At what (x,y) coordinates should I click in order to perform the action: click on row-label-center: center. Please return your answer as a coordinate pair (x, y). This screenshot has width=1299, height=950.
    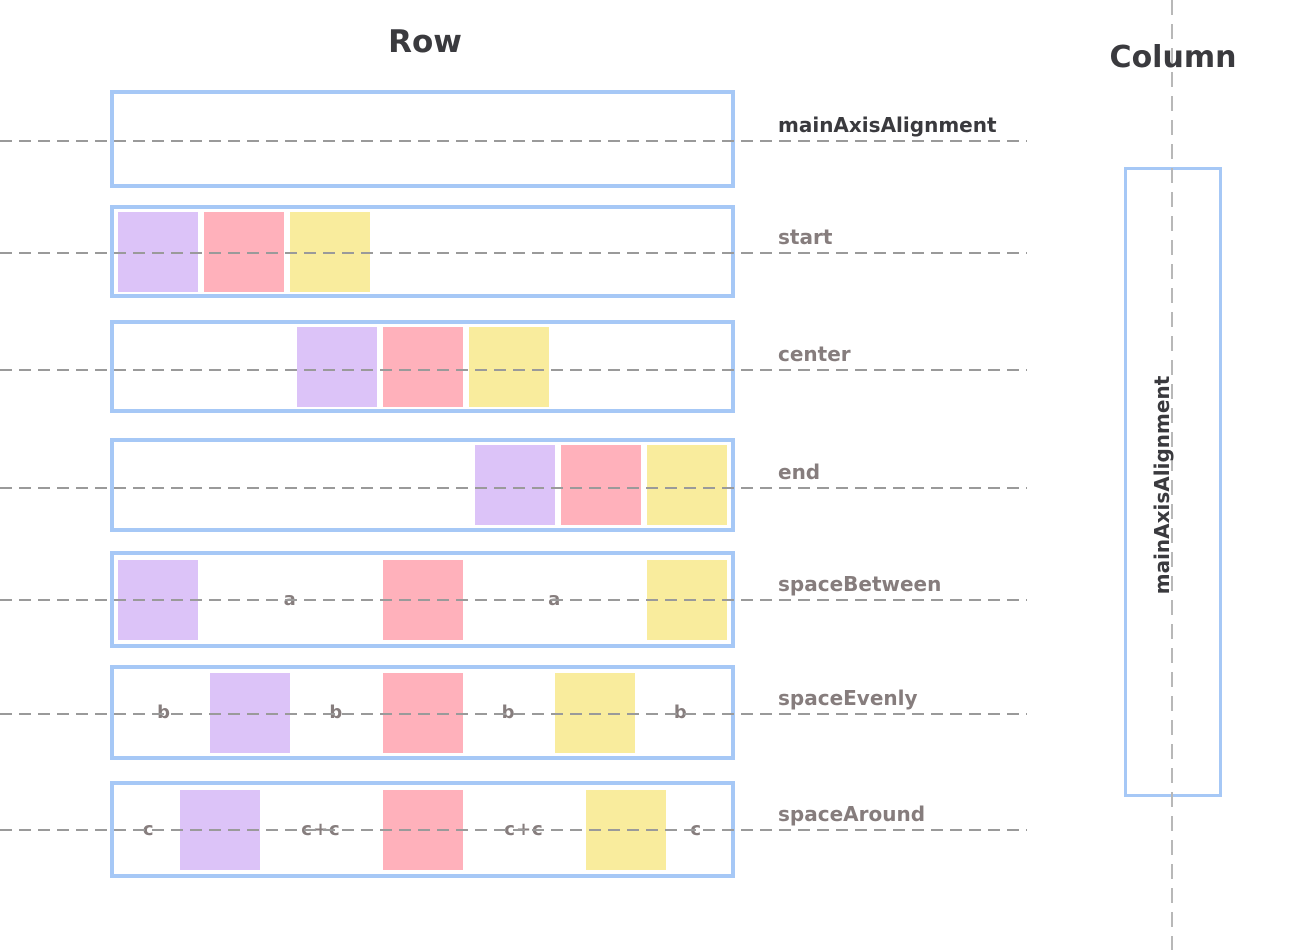
    Looking at the image, I should click on (814, 354).